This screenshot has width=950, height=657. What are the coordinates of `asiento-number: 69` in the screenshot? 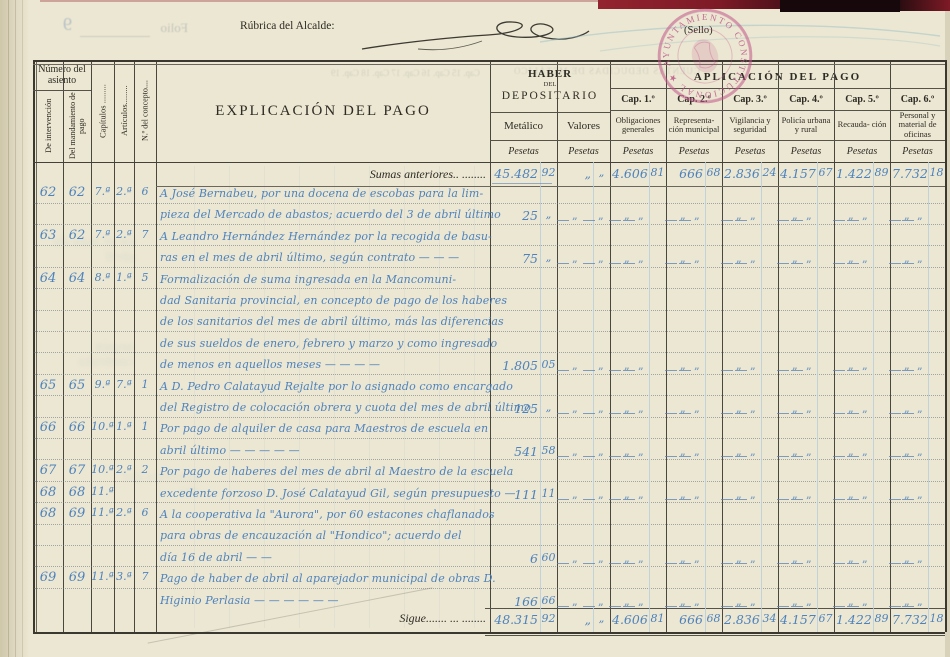 It's located at (77, 513).